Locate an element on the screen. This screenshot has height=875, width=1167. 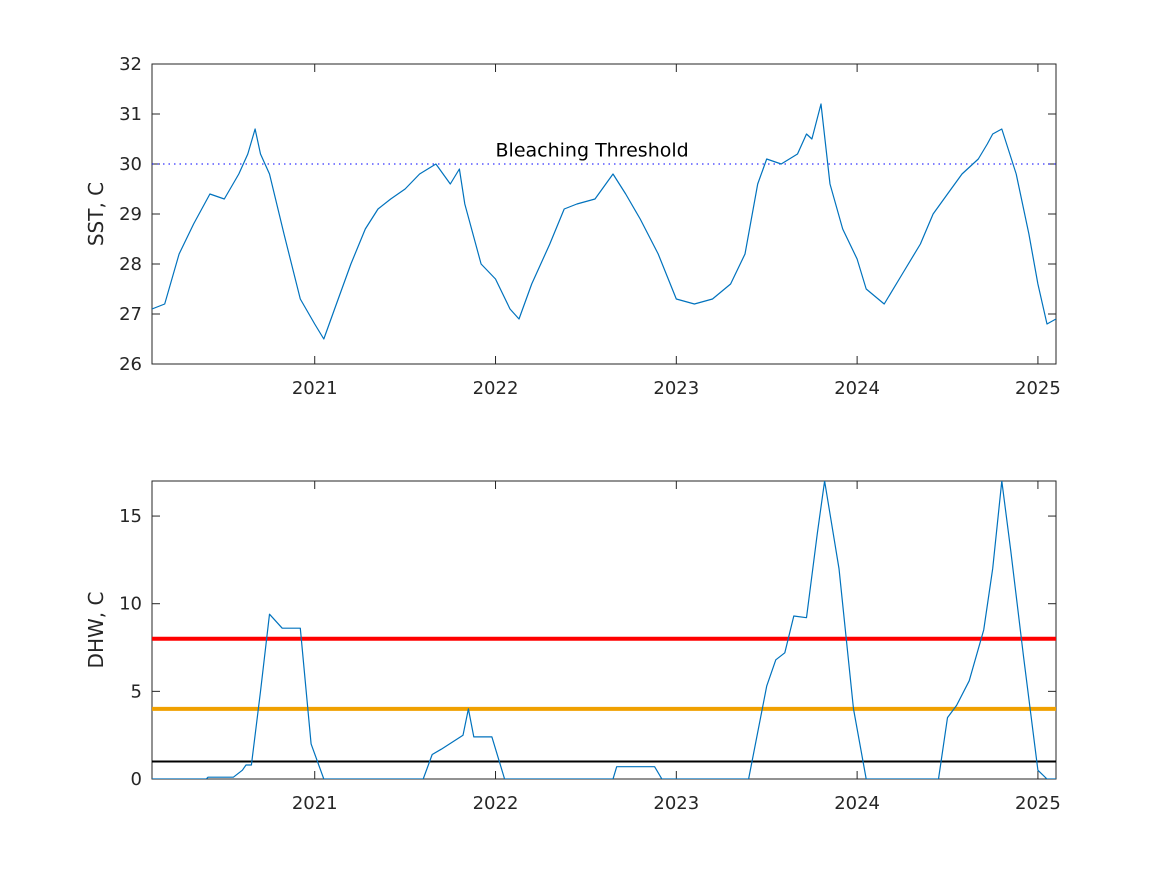
y-tick-label: 15 is located at coordinates (130, 516).